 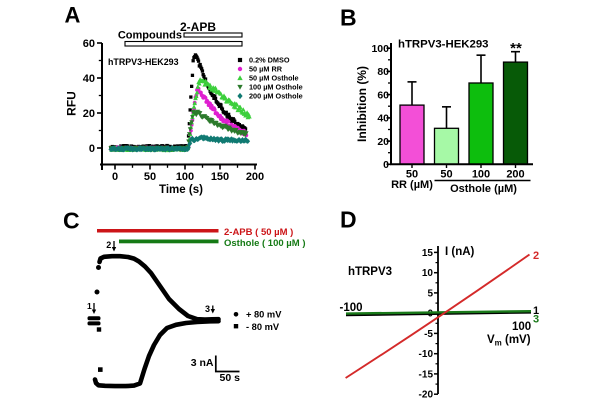 What do you see at coordinates (348, 18) in the screenshot?
I see `svg-text: B` at bounding box center [348, 18].